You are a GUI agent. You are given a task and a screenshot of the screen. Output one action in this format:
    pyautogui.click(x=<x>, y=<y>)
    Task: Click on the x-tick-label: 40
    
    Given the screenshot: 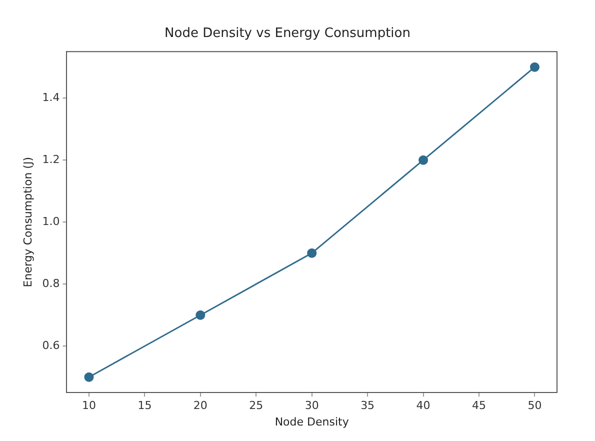 What is the action you would take?
    pyautogui.click(x=423, y=405)
    